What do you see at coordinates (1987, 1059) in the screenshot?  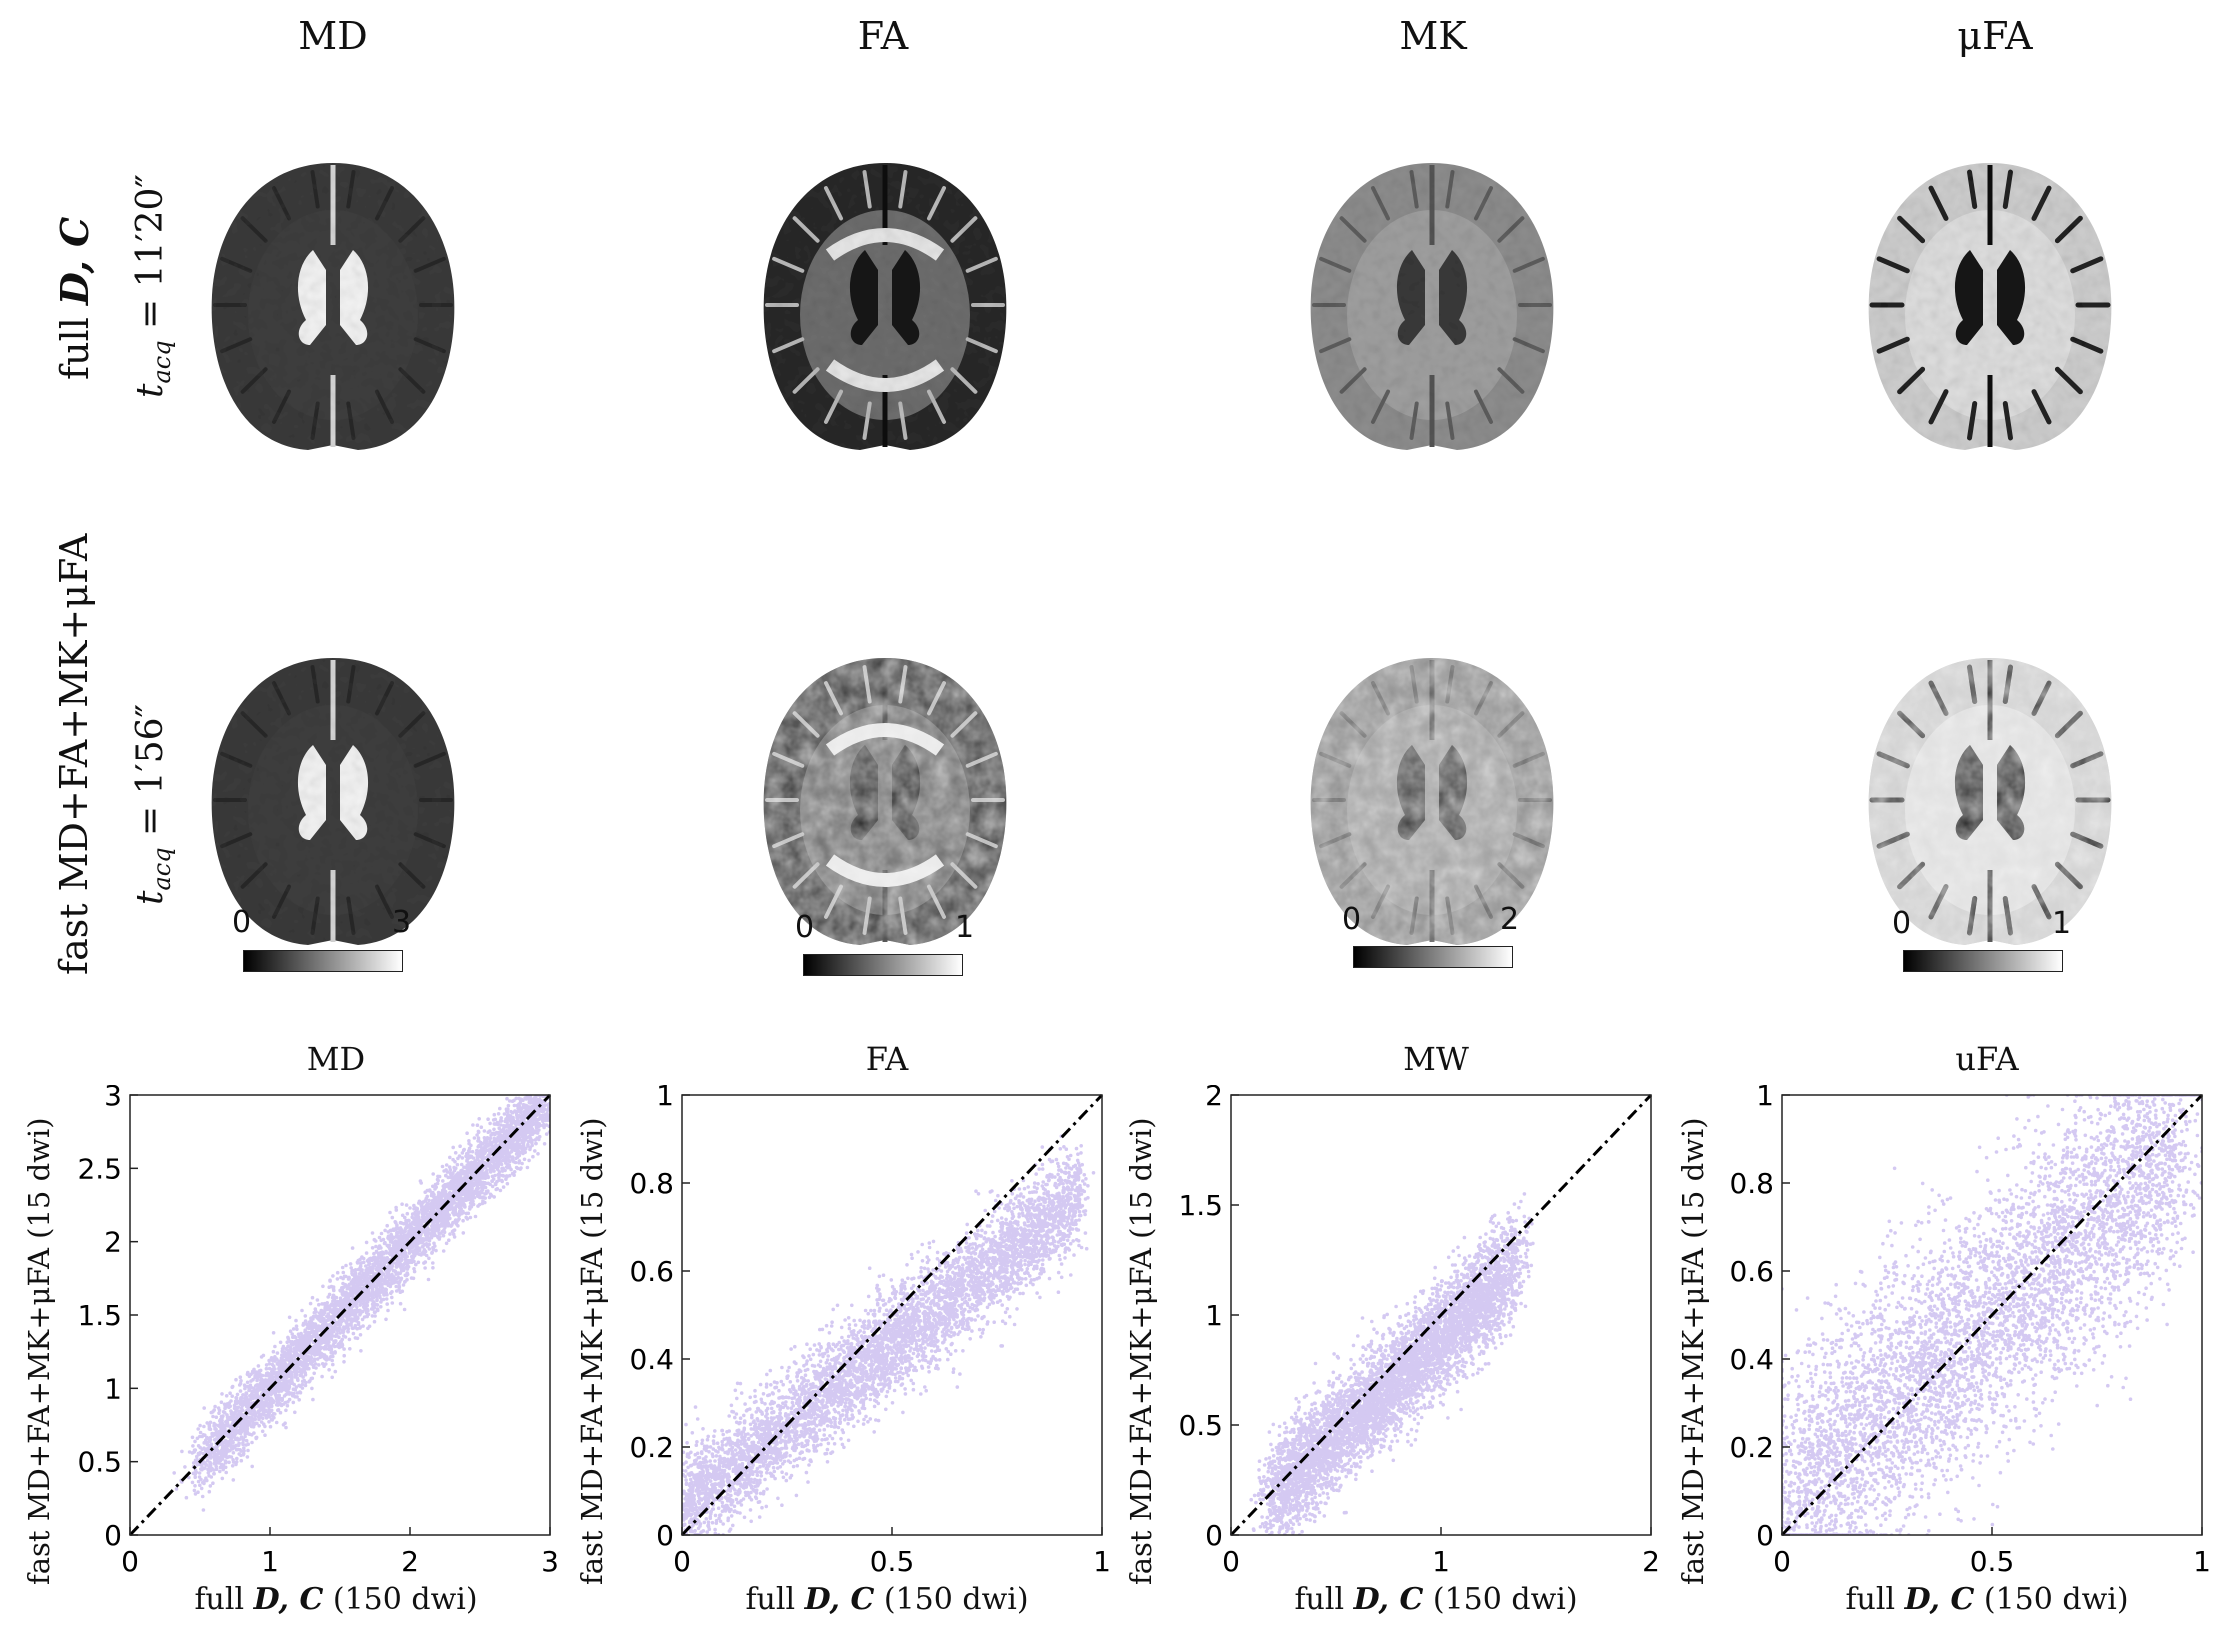 I see `scatter-title-ufa: uFA` at bounding box center [1987, 1059].